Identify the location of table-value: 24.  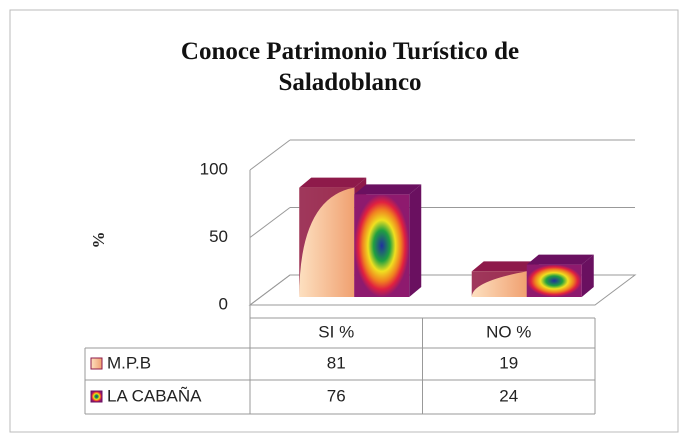
(508, 395).